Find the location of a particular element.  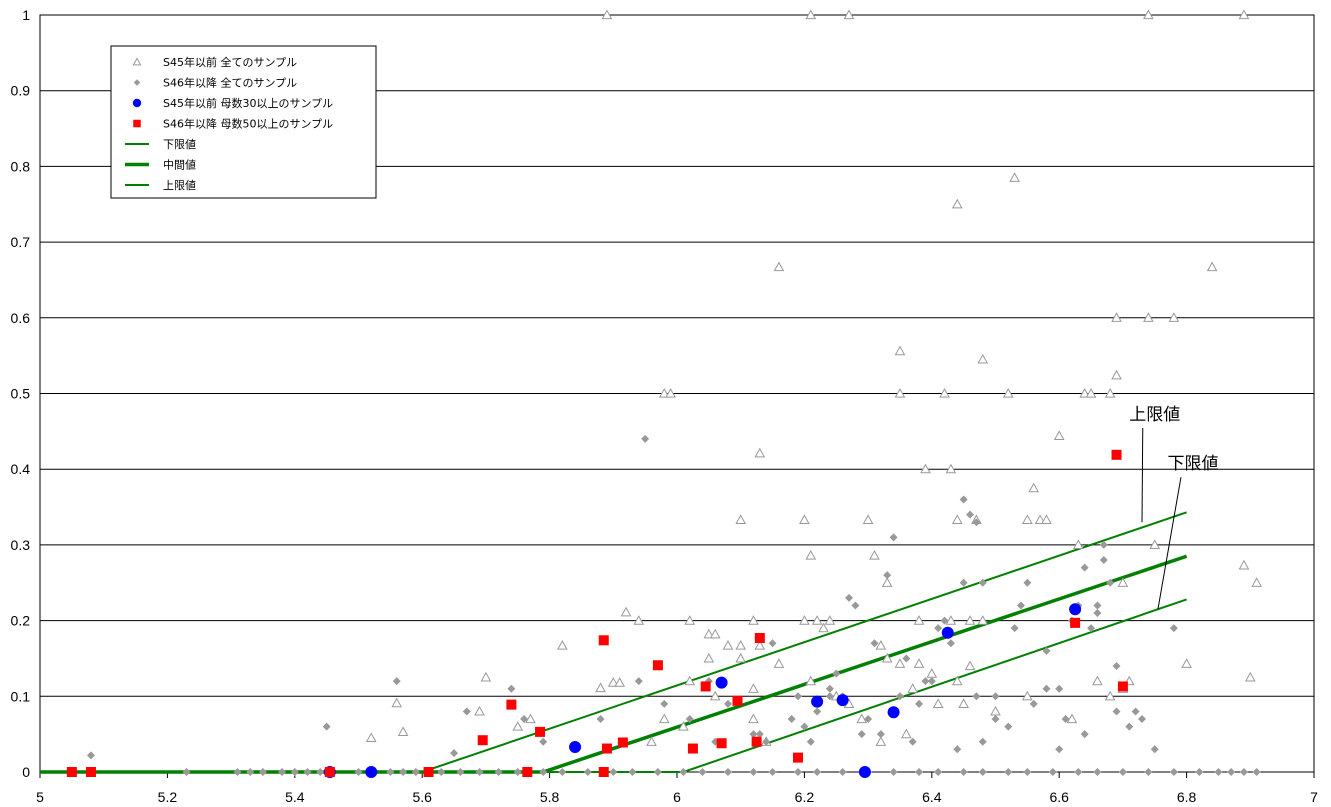

y-tick-label: 0.5 is located at coordinates (21, 394).